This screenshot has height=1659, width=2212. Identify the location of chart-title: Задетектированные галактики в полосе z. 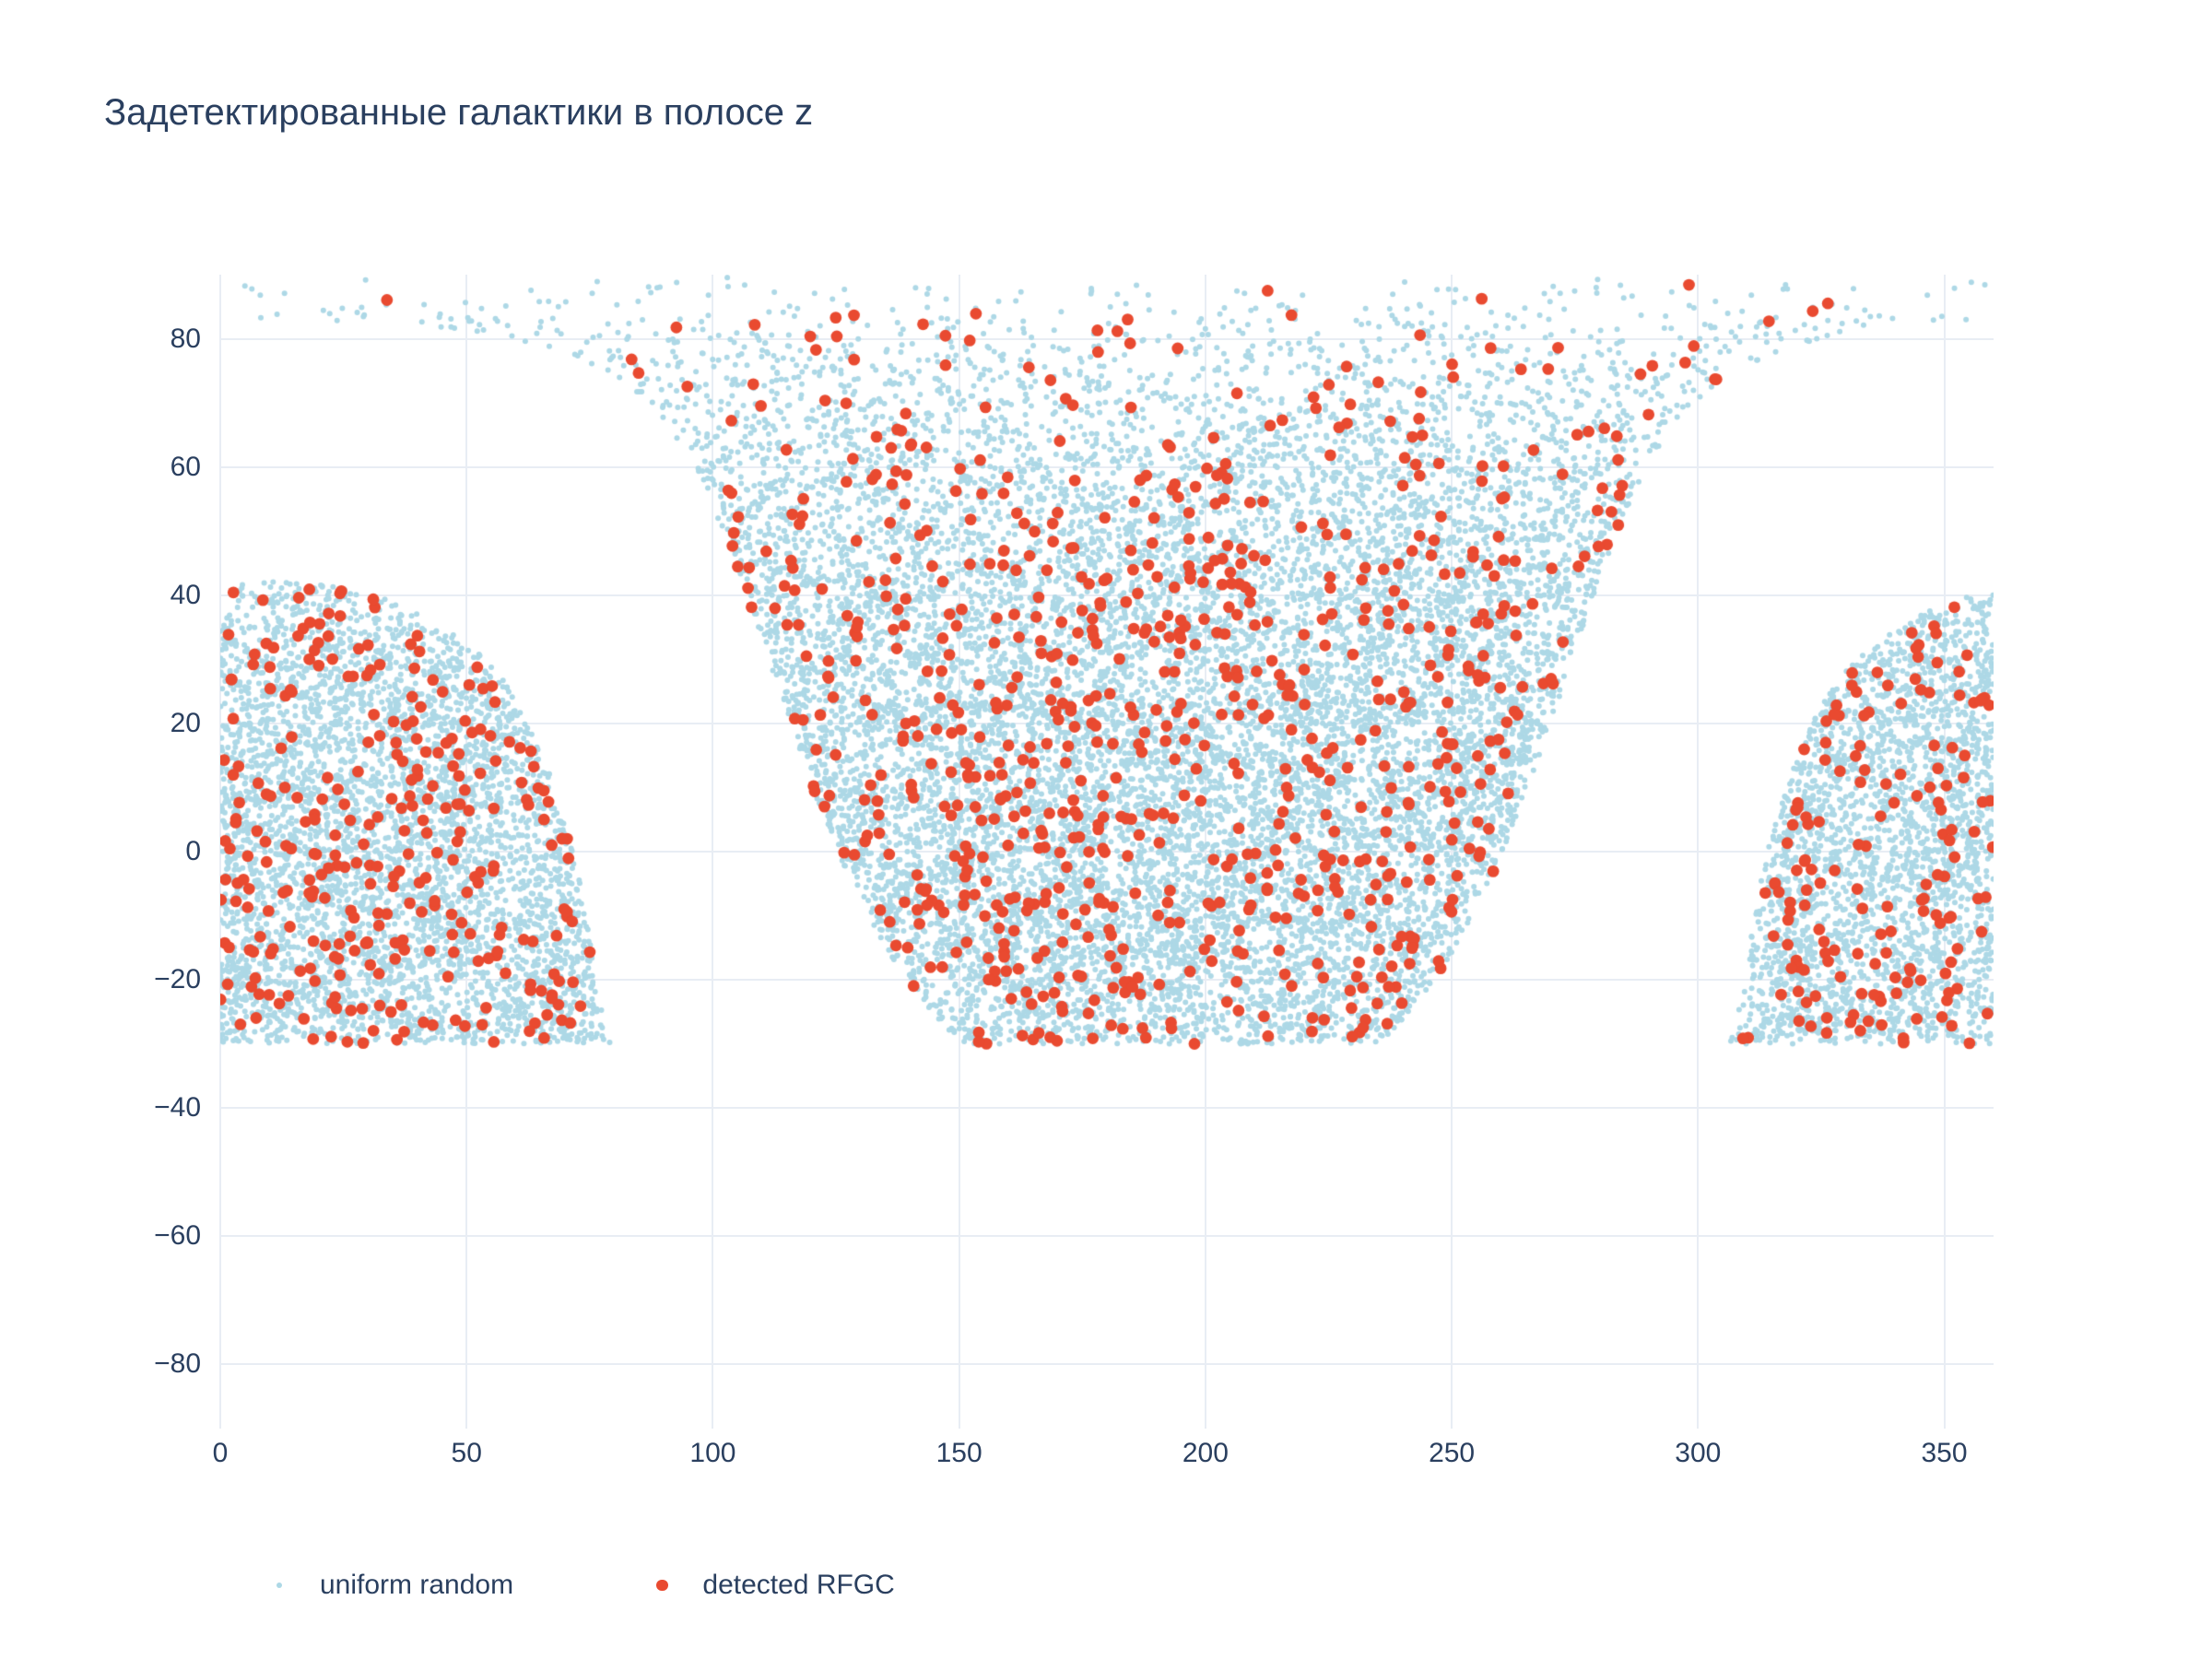
(459, 112).